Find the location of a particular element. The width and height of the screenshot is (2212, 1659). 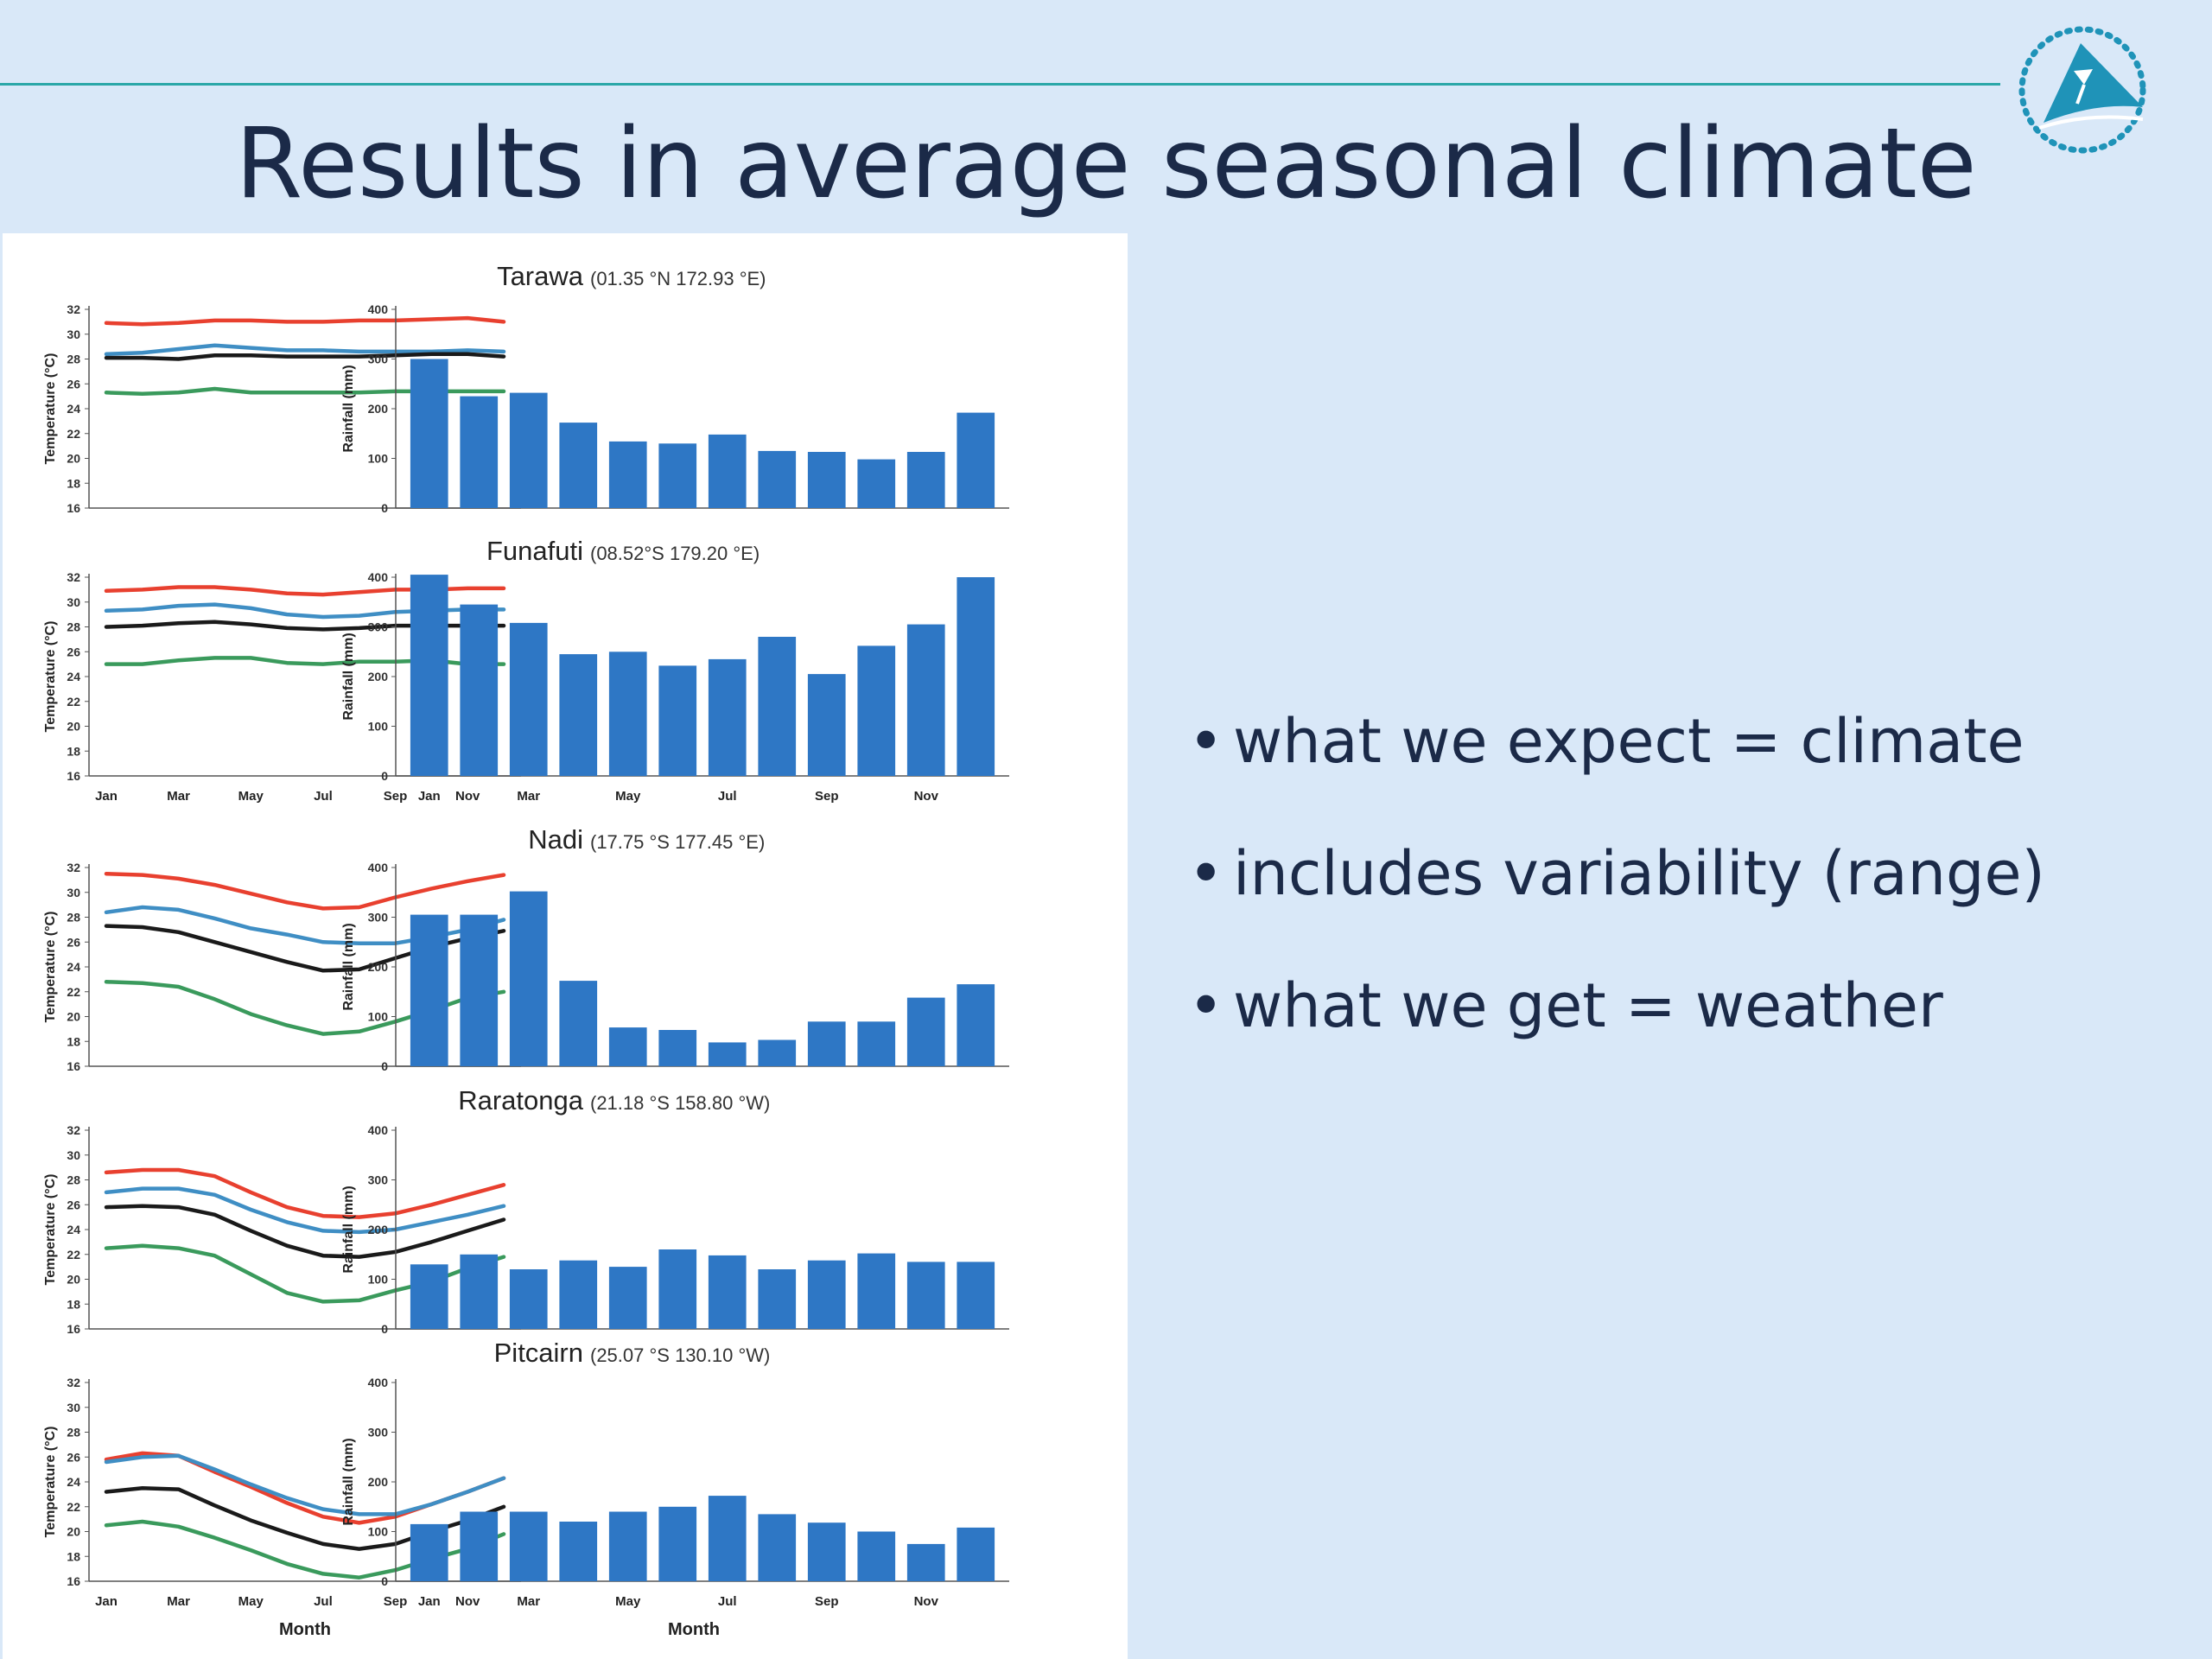

station-coordinates-label: (01.35 °N 172.93 °E) is located at coordinates (678, 278).